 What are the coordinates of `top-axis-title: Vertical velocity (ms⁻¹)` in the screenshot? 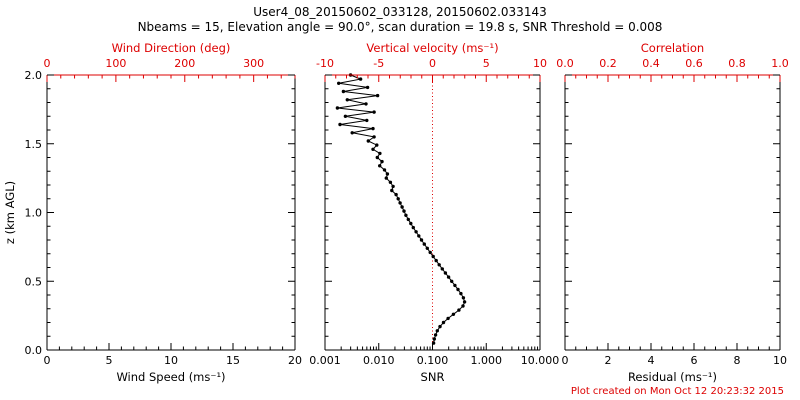 It's located at (432, 48).